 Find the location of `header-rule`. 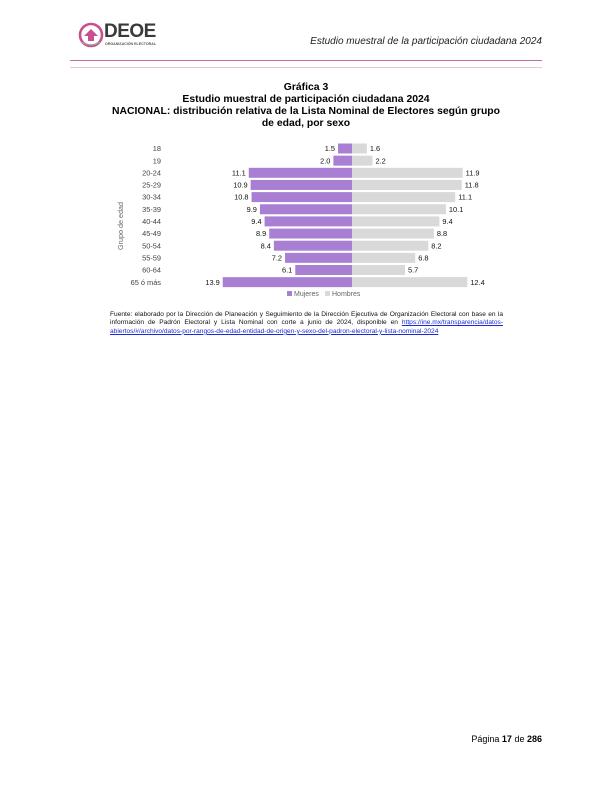

header-rule is located at coordinates (306, 60).